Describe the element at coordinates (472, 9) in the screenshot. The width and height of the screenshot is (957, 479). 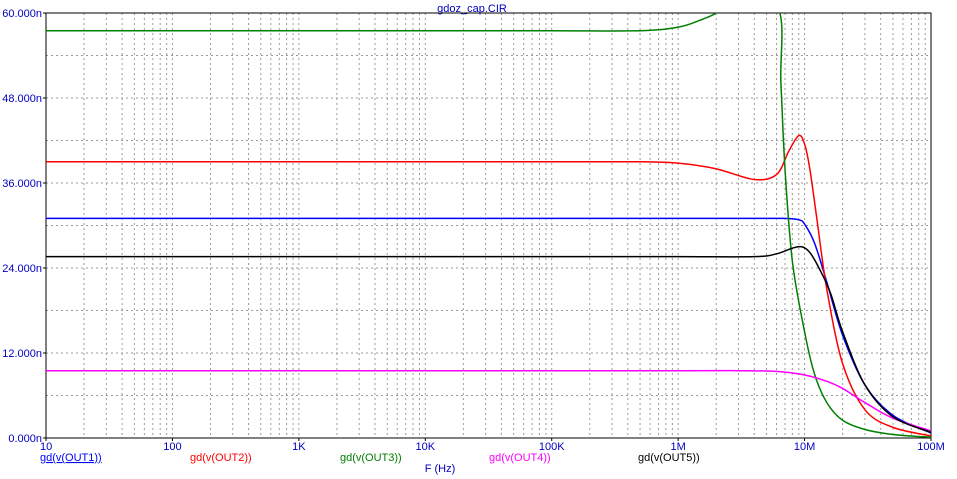
I see `chart-title: gdoz_cap.CIR` at that location.